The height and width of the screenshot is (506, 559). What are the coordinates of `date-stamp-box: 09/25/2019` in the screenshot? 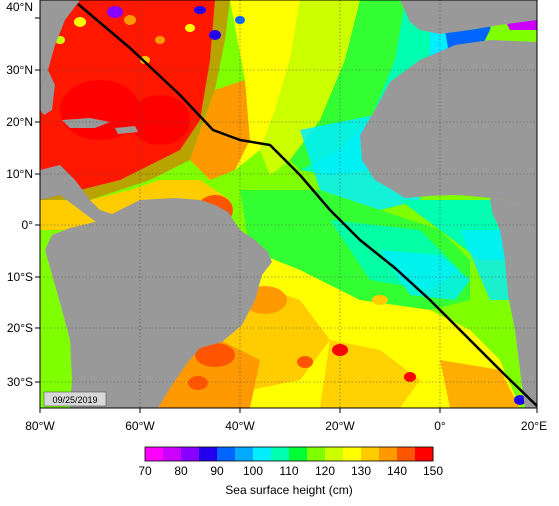 It's located at (75, 399).